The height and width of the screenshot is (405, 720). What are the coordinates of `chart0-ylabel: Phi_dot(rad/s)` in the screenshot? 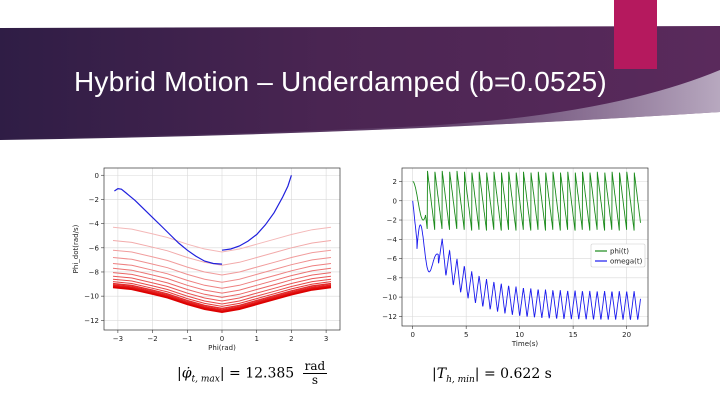 It's located at (76, 248).